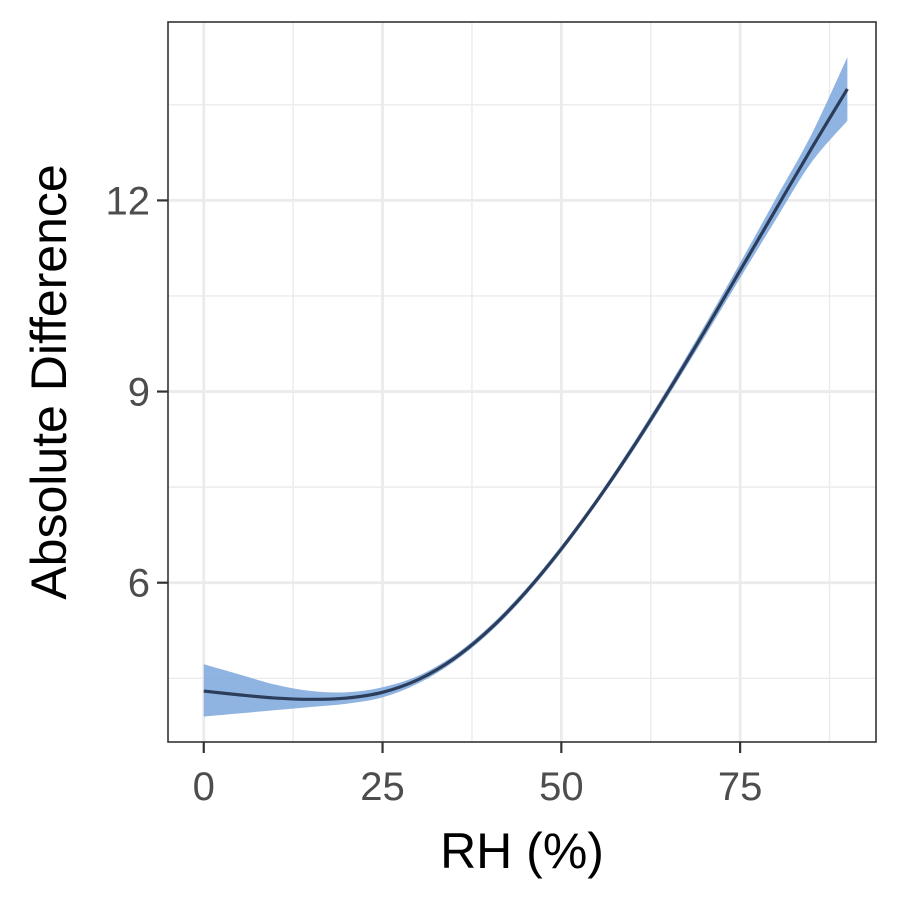 The height and width of the screenshot is (900, 900). What do you see at coordinates (561, 787) in the screenshot?
I see `x-tick-label: 50` at bounding box center [561, 787].